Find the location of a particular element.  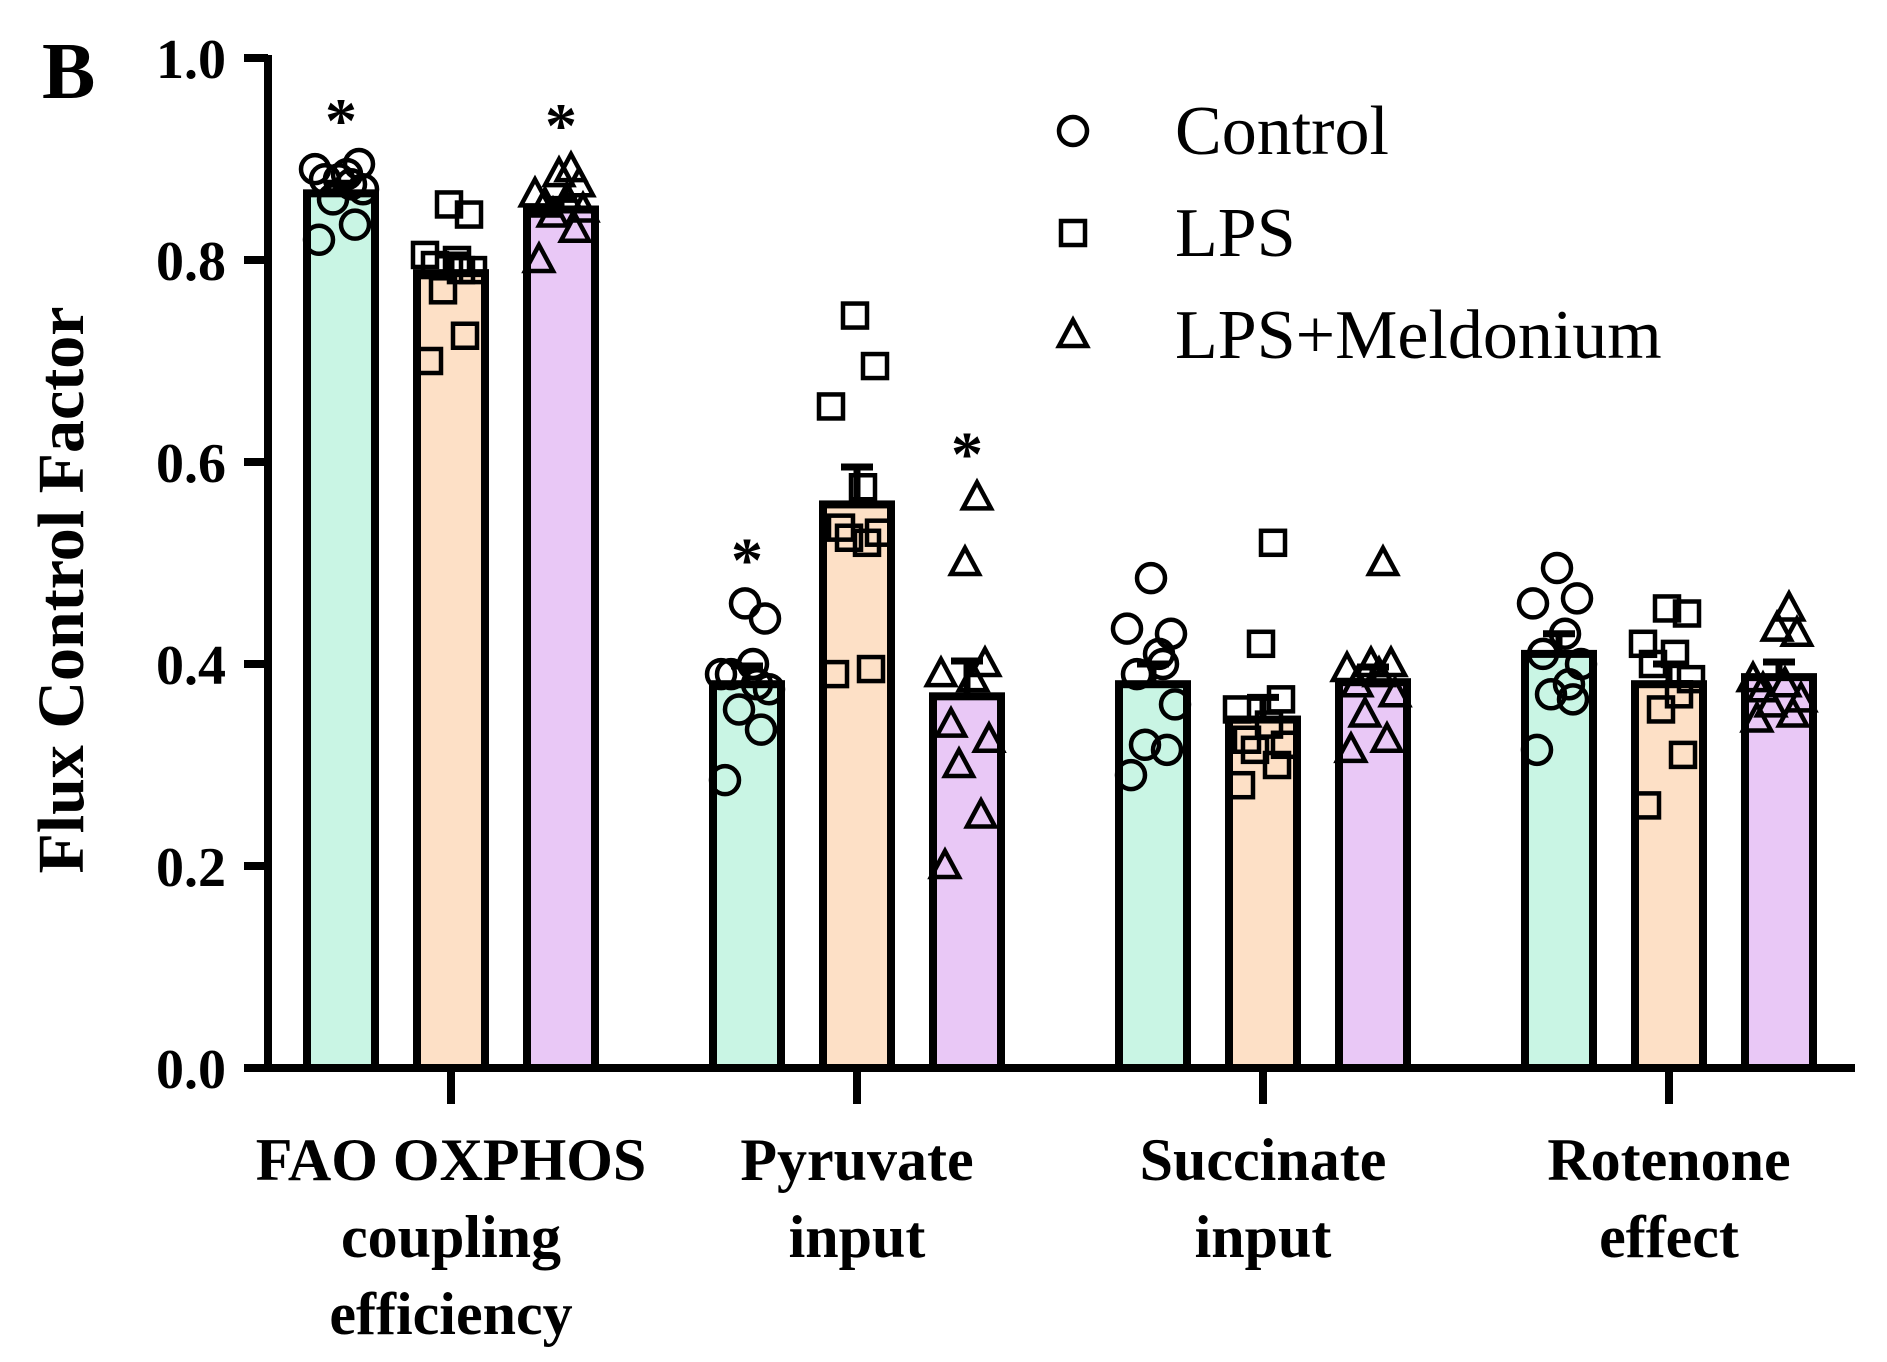

y-axis-title: Flux Control Factor is located at coordinates (61, 589).